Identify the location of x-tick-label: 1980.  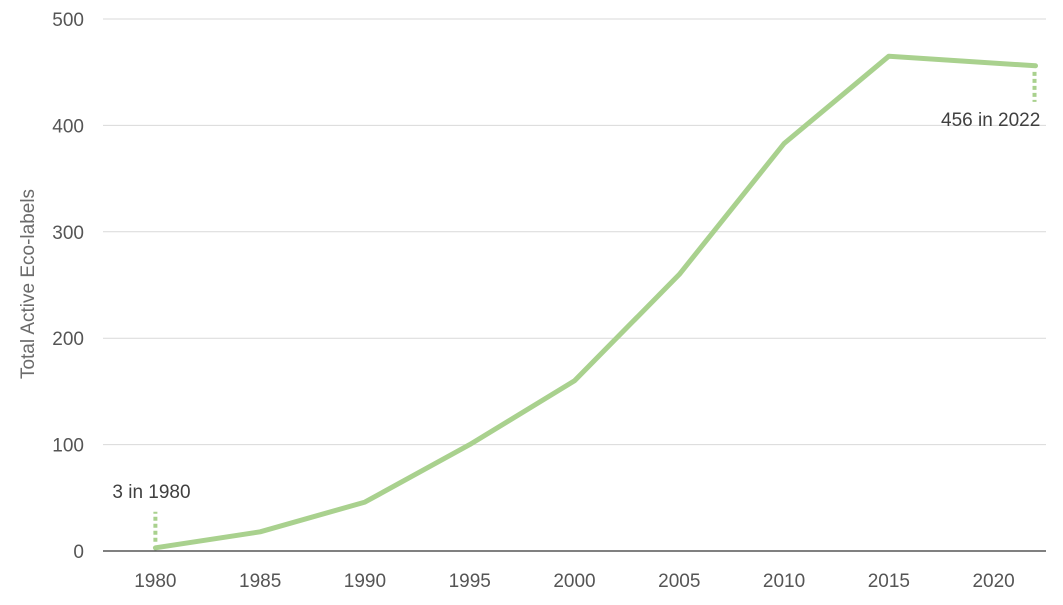
(155, 581).